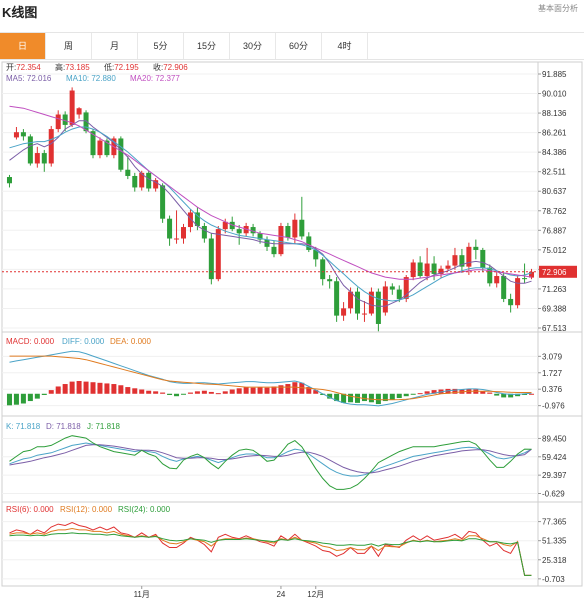 The image size is (584, 600). I want to click on kdj-k-line, so click(270, 459).